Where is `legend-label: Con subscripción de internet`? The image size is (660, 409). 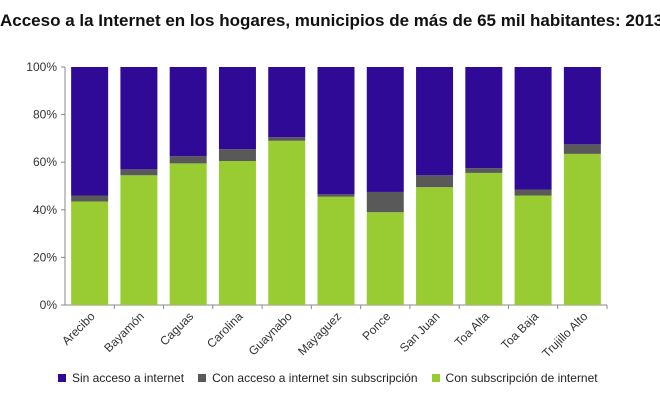 legend-label: Con subscripción de internet is located at coordinates (521, 378).